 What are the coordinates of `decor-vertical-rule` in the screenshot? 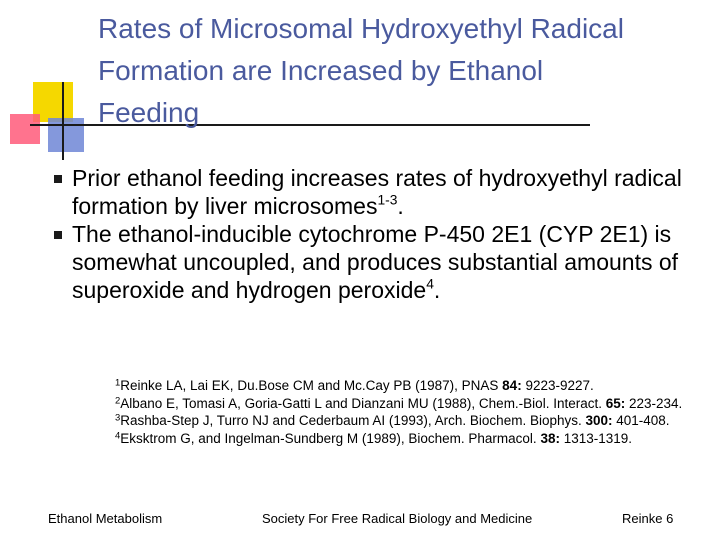 It's located at (63, 121).